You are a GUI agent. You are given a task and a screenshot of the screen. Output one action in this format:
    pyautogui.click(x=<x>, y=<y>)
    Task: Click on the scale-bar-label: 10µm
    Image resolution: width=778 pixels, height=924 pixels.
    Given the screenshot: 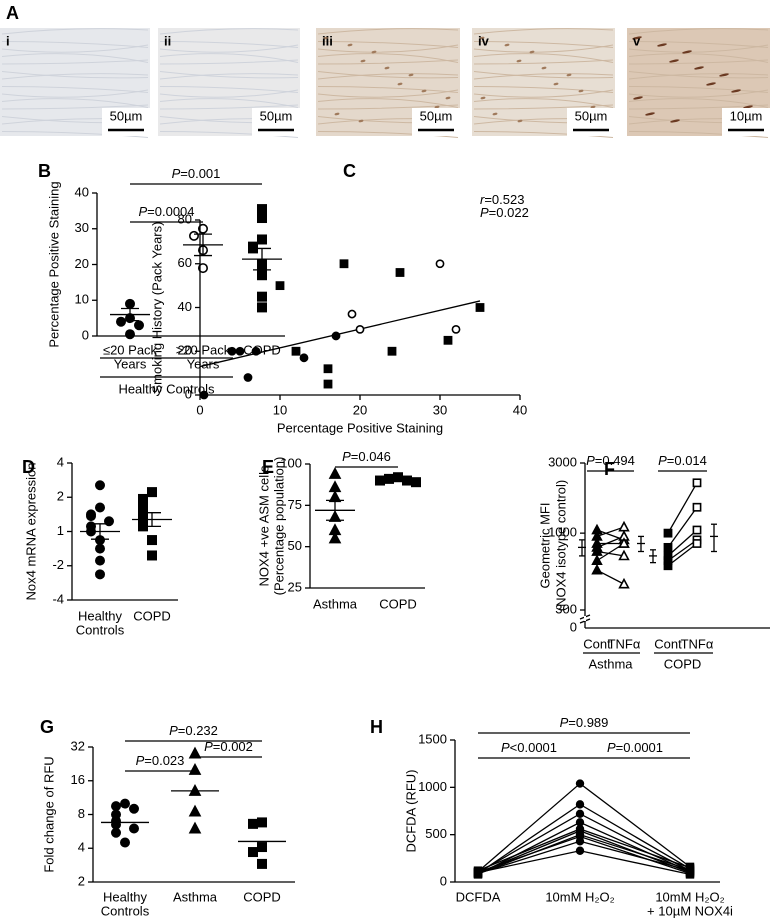 What is the action you would take?
    pyautogui.click(x=746, y=115)
    